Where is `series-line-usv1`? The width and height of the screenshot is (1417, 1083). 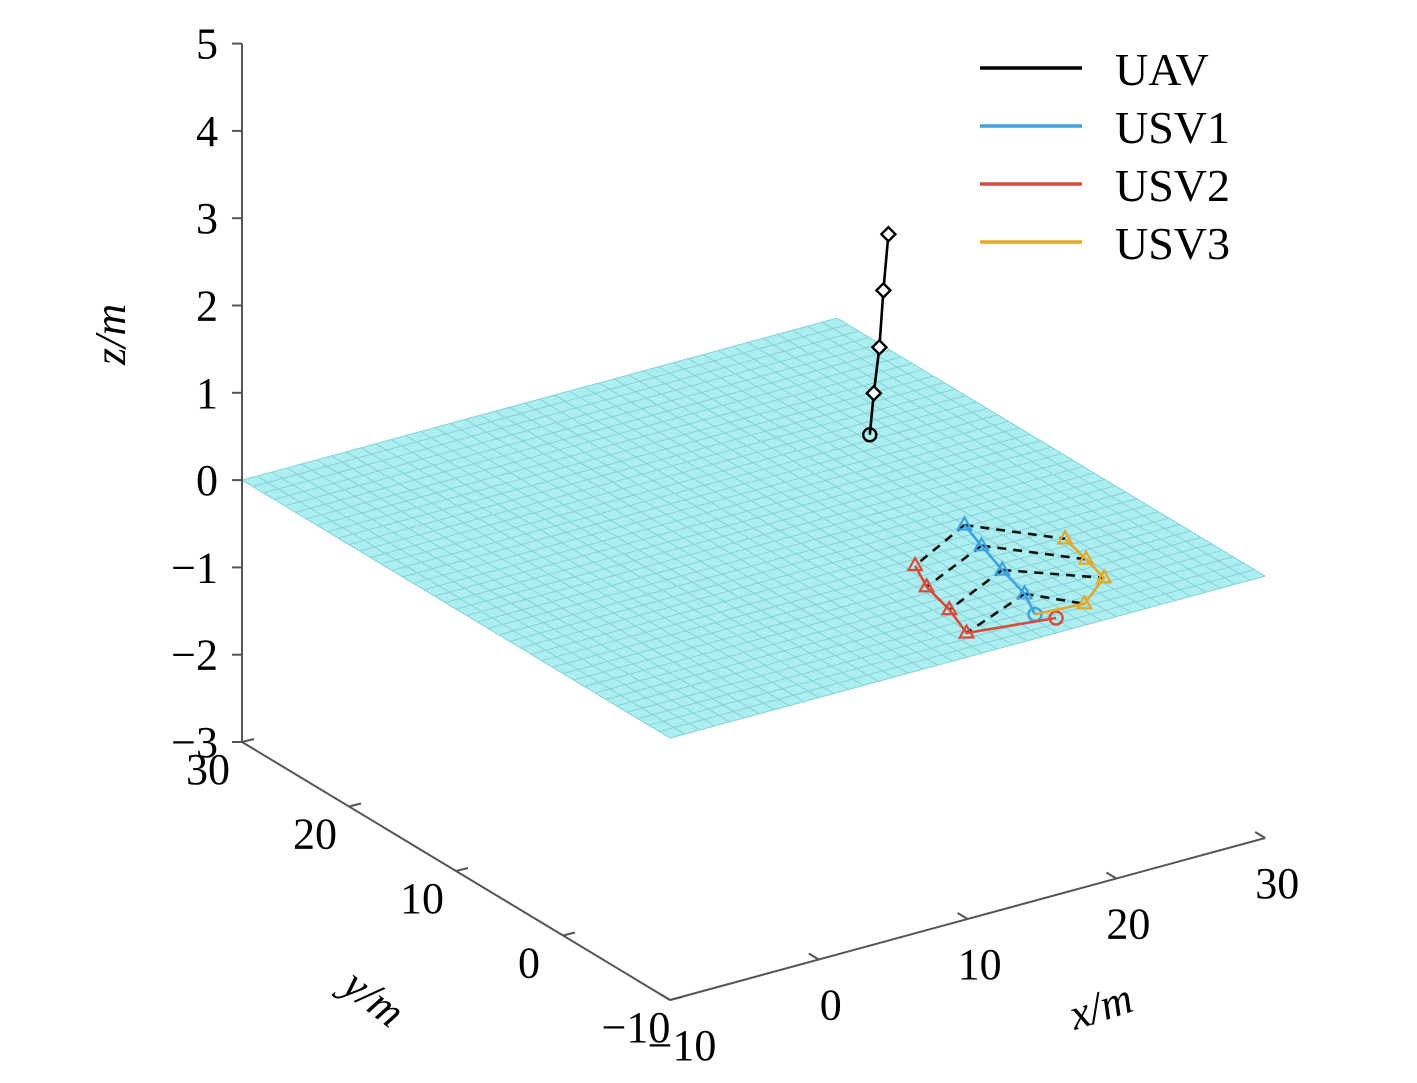 series-line-usv1 is located at coordinates (1000, 569).